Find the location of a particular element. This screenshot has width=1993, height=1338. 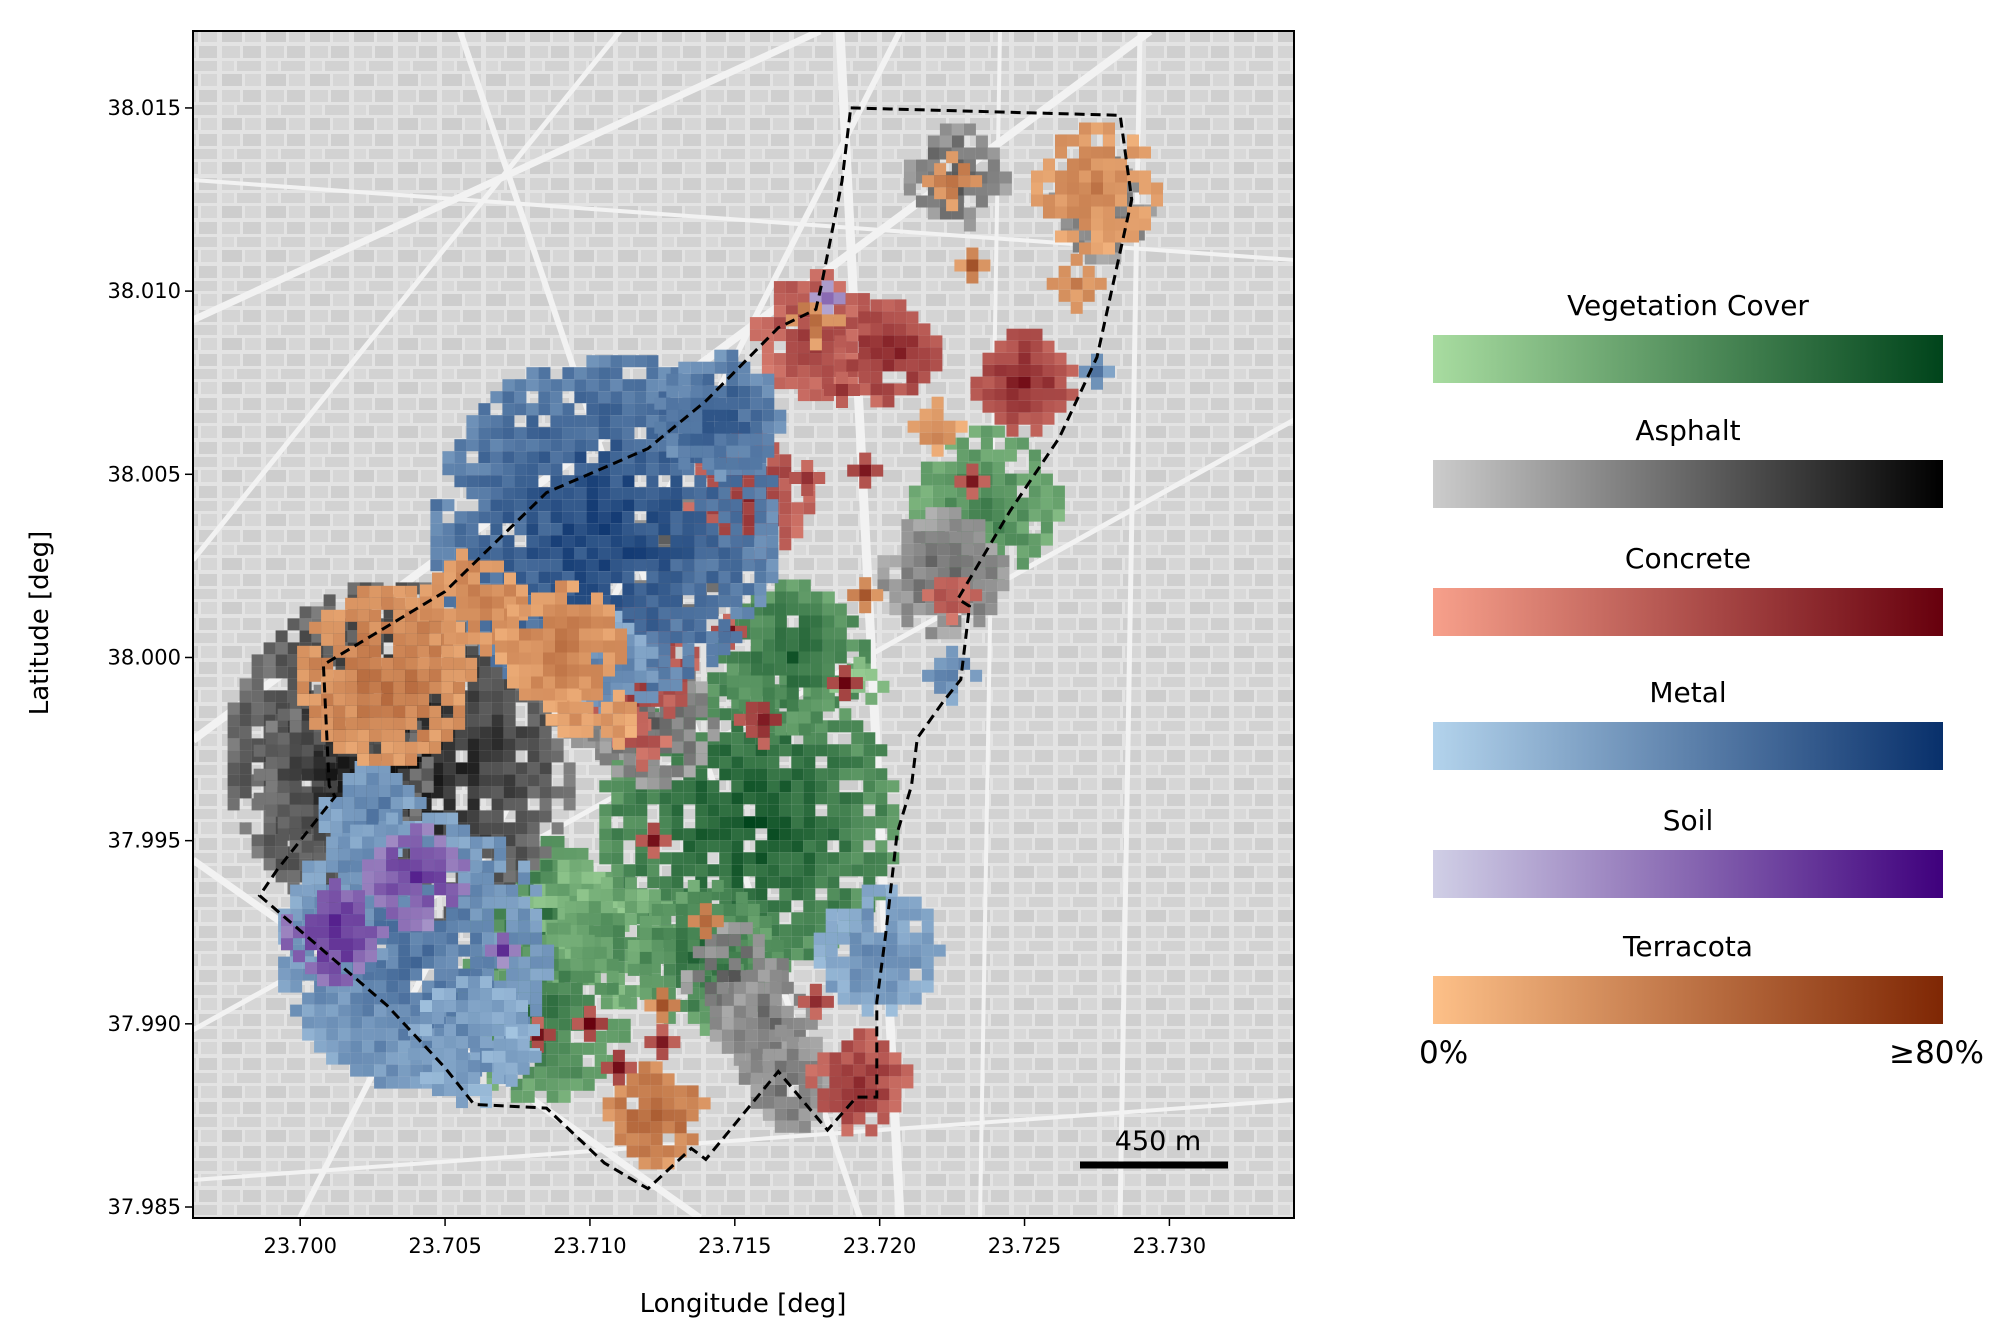

legend-min-label: 0% is located at coordinates (1443, 1053).